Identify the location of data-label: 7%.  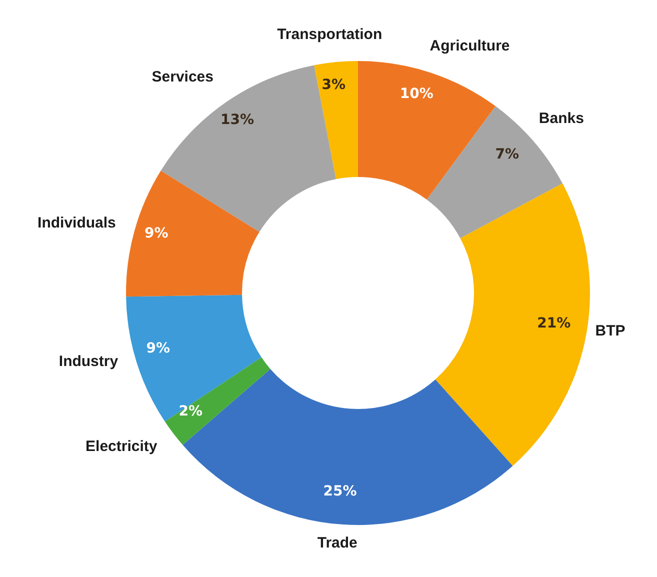
(507, 154).